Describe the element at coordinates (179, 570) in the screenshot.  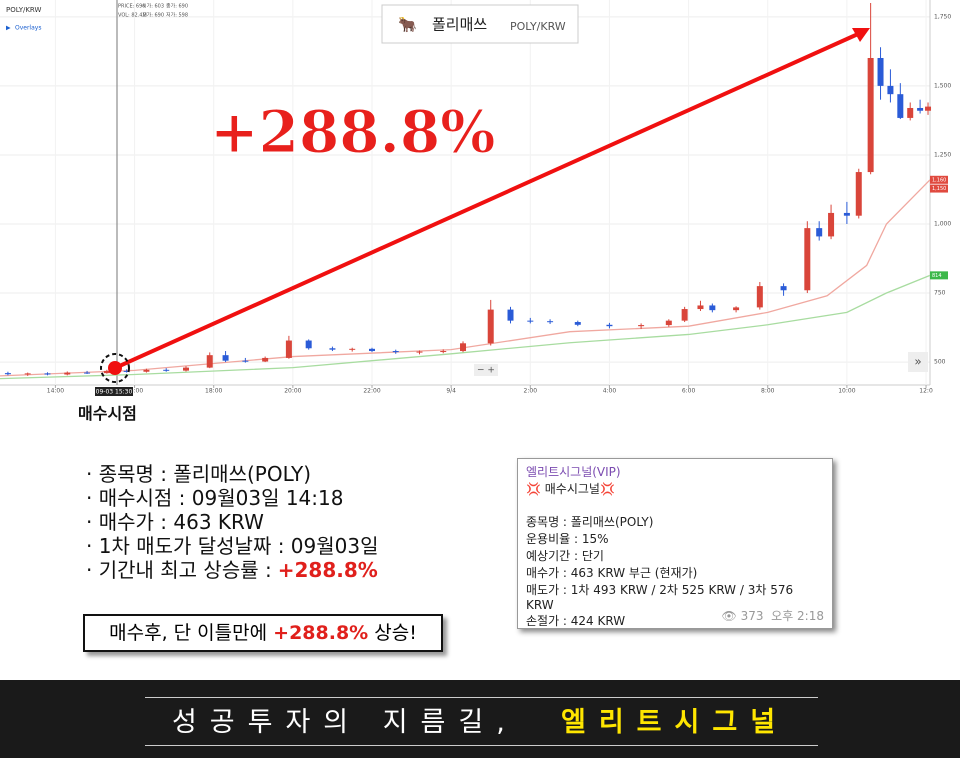
I see `summary-label: · 기간내 최고 상승률 :` at that location.